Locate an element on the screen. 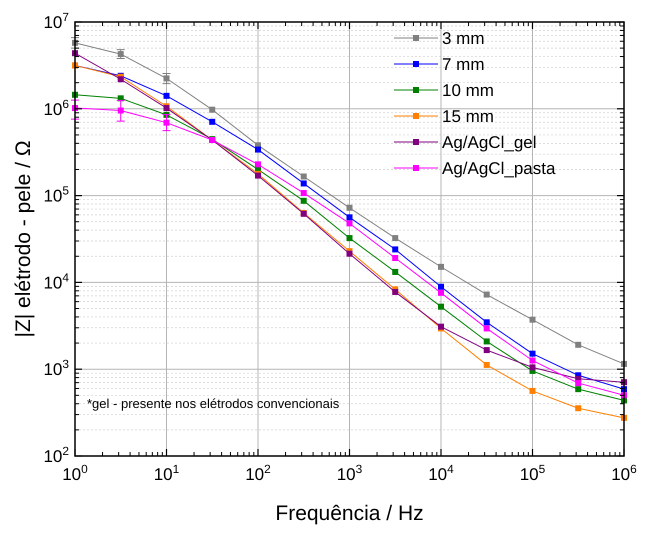 The width and height of the screenshot is (645, 536). y-tick-label: 10$^{7}$ is located at coordinates (56, 21).